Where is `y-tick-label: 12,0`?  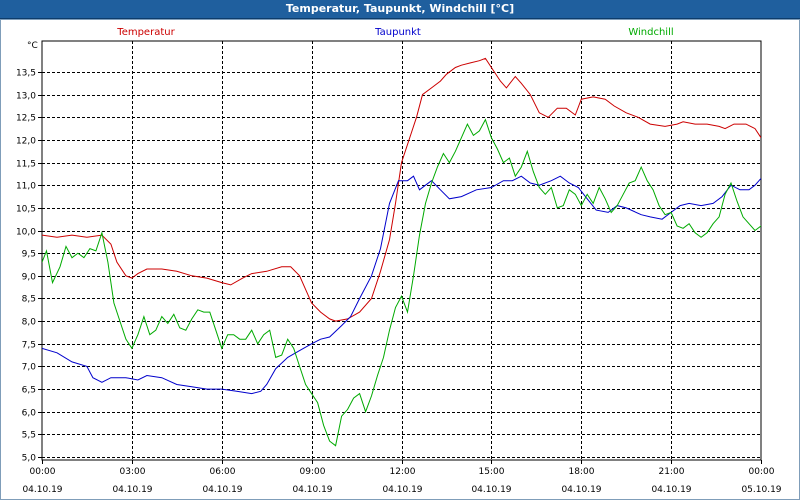 y-tick-label: 12,0 is located at coordinates (26, 142).